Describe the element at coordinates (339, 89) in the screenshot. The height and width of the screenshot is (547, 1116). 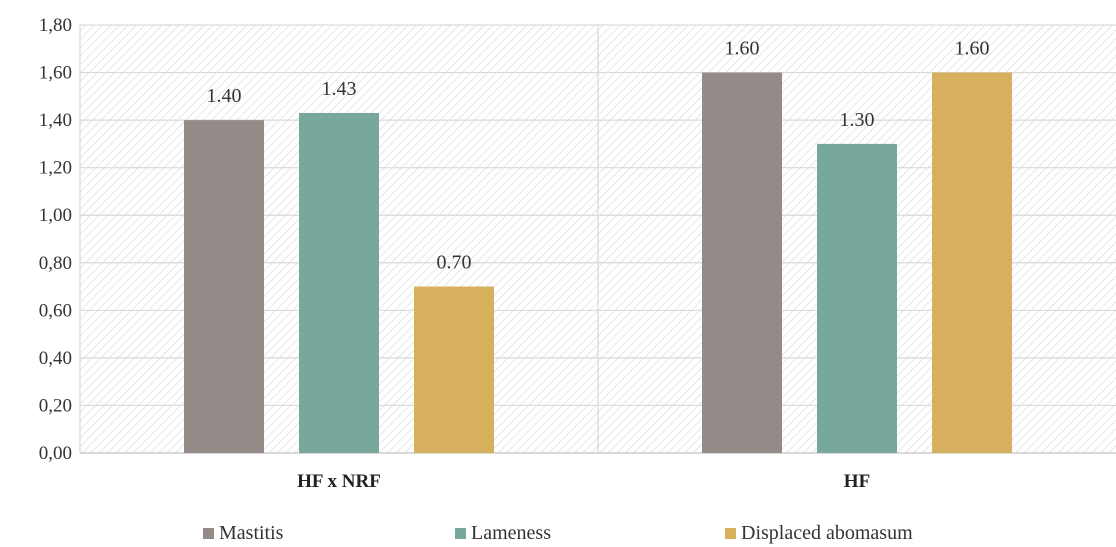
I see `data-label: 1.43` at that location.